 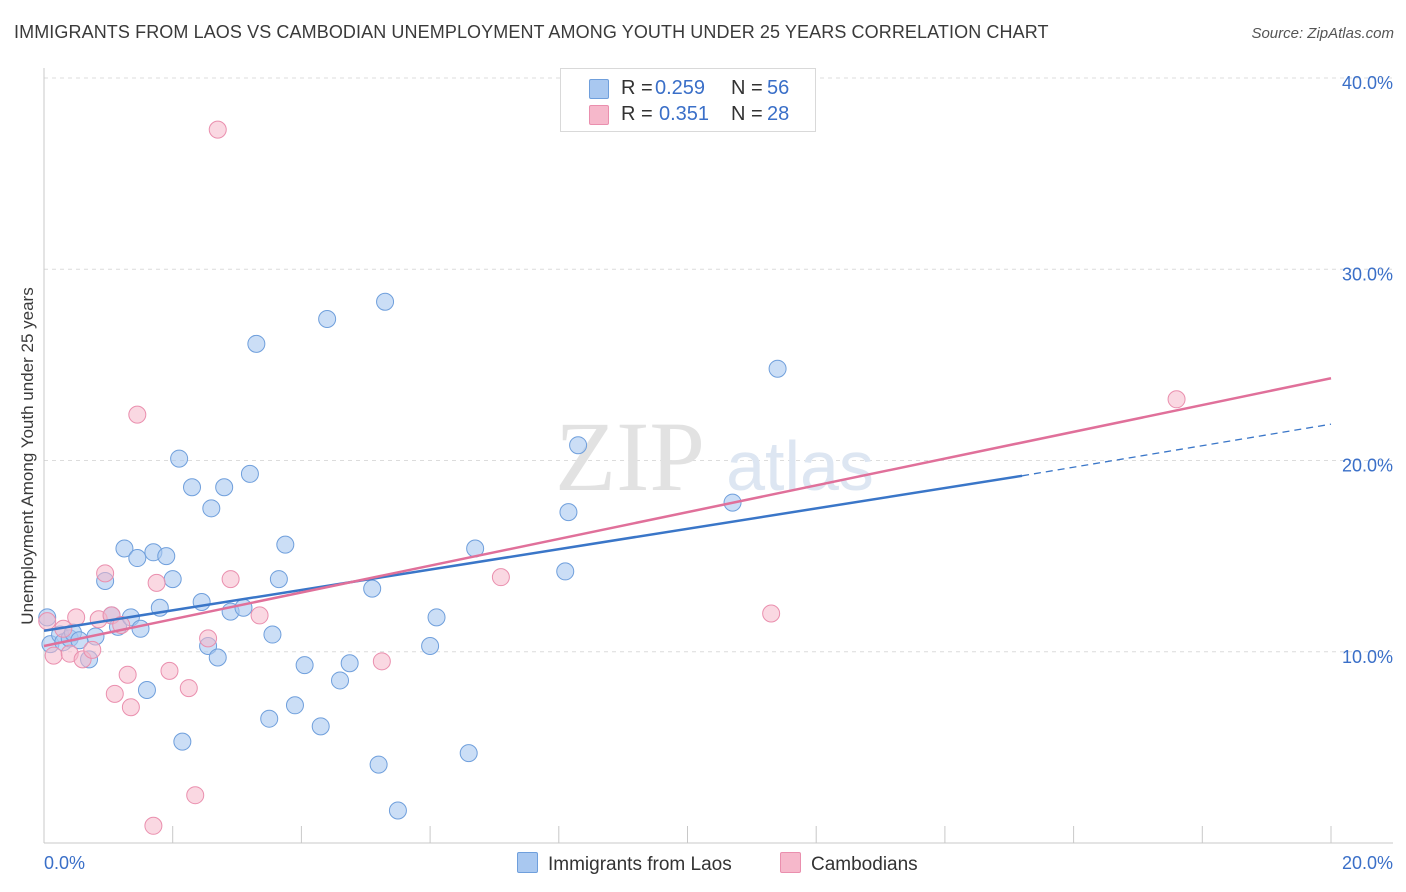 I want to click on y-tick-label: 30.0%, so click(x=1367, y=274).